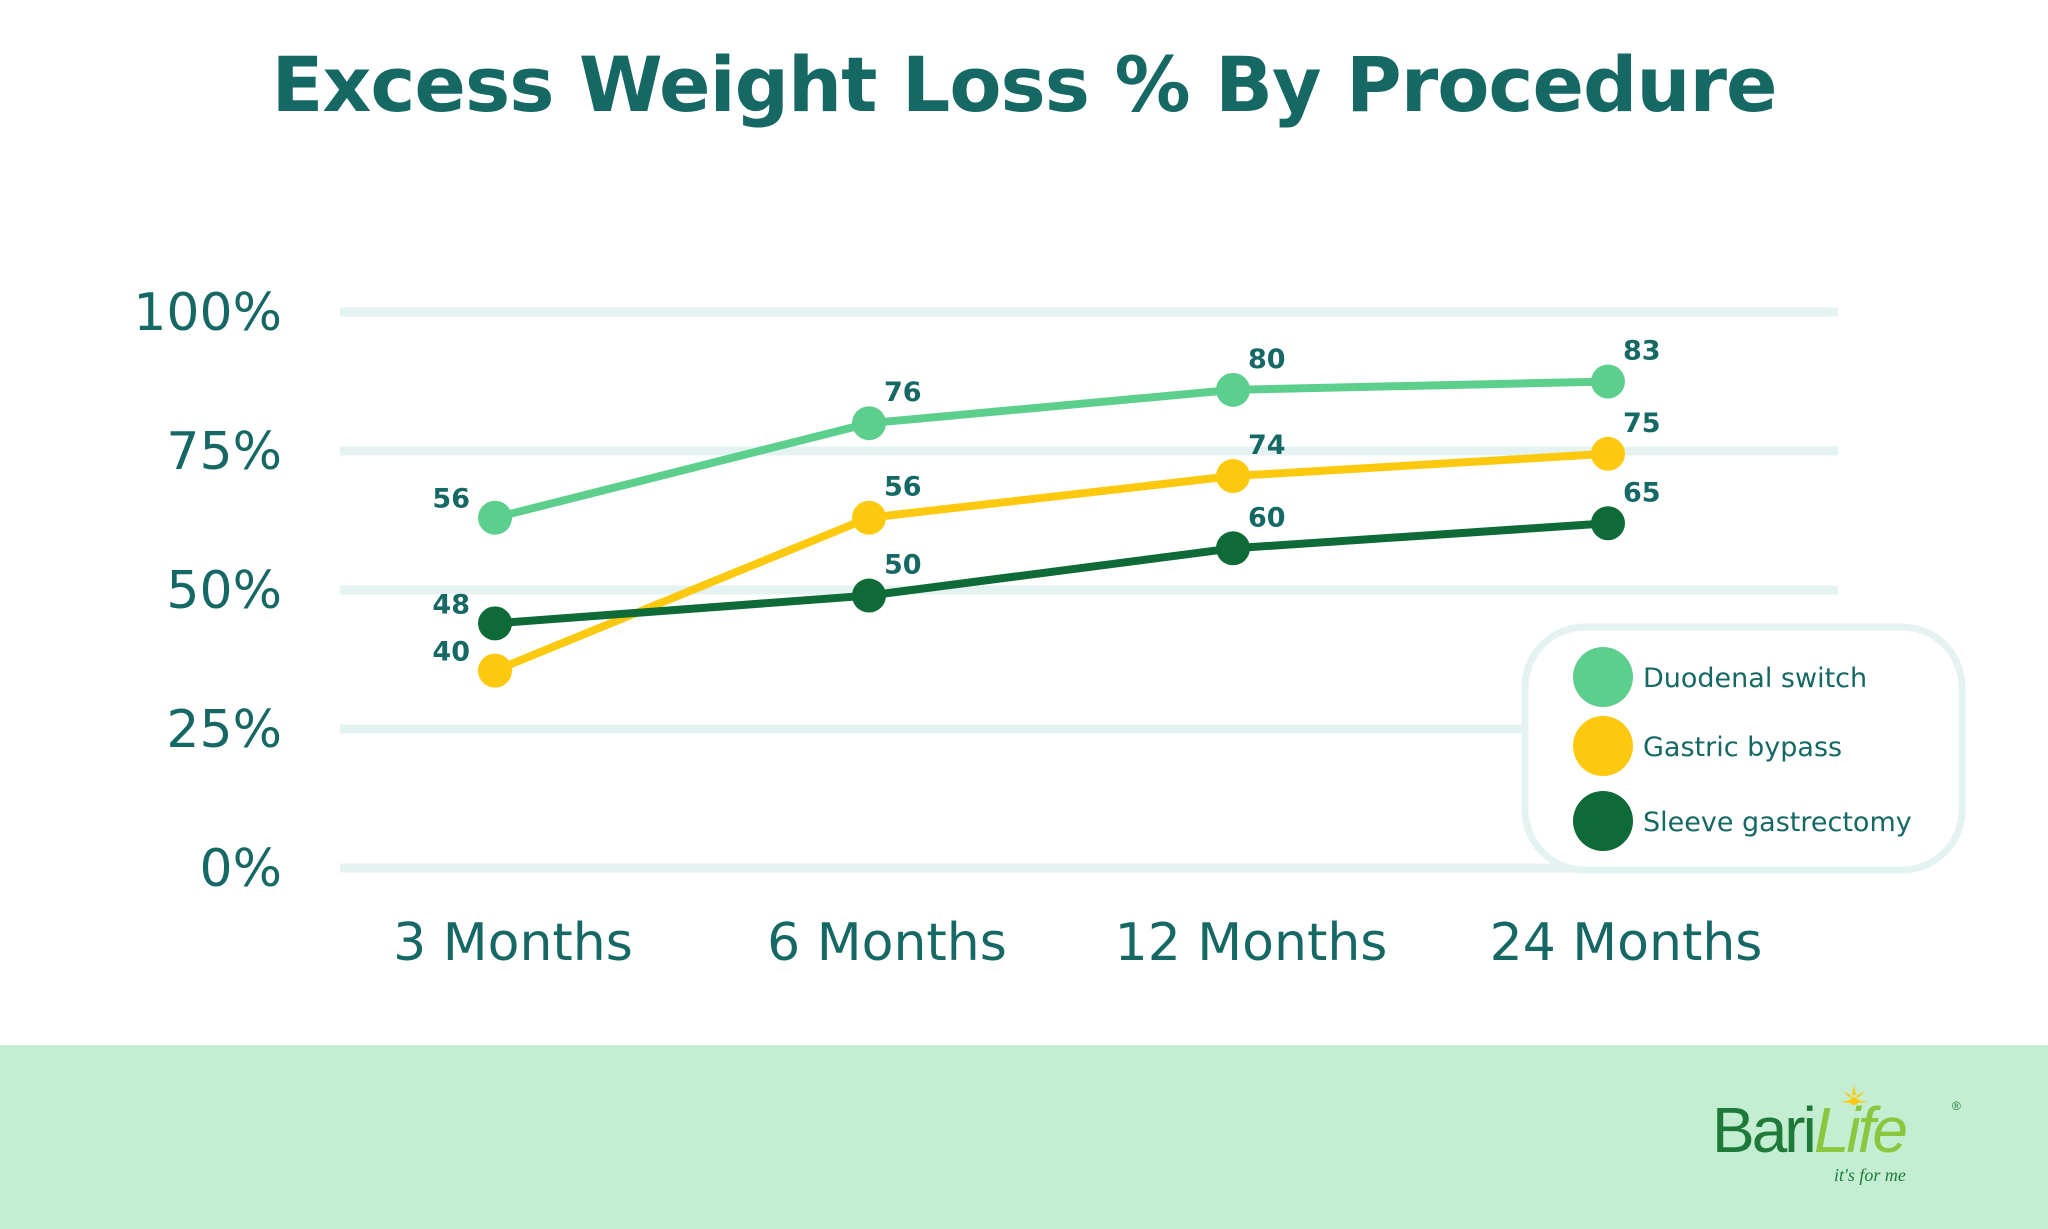 The image size is (2048, 1229). What do you see at coordinates (1764, 1130) in the screenshot?
I see `logo-word-bari: Bari` at bounding box center [1764, 1130].